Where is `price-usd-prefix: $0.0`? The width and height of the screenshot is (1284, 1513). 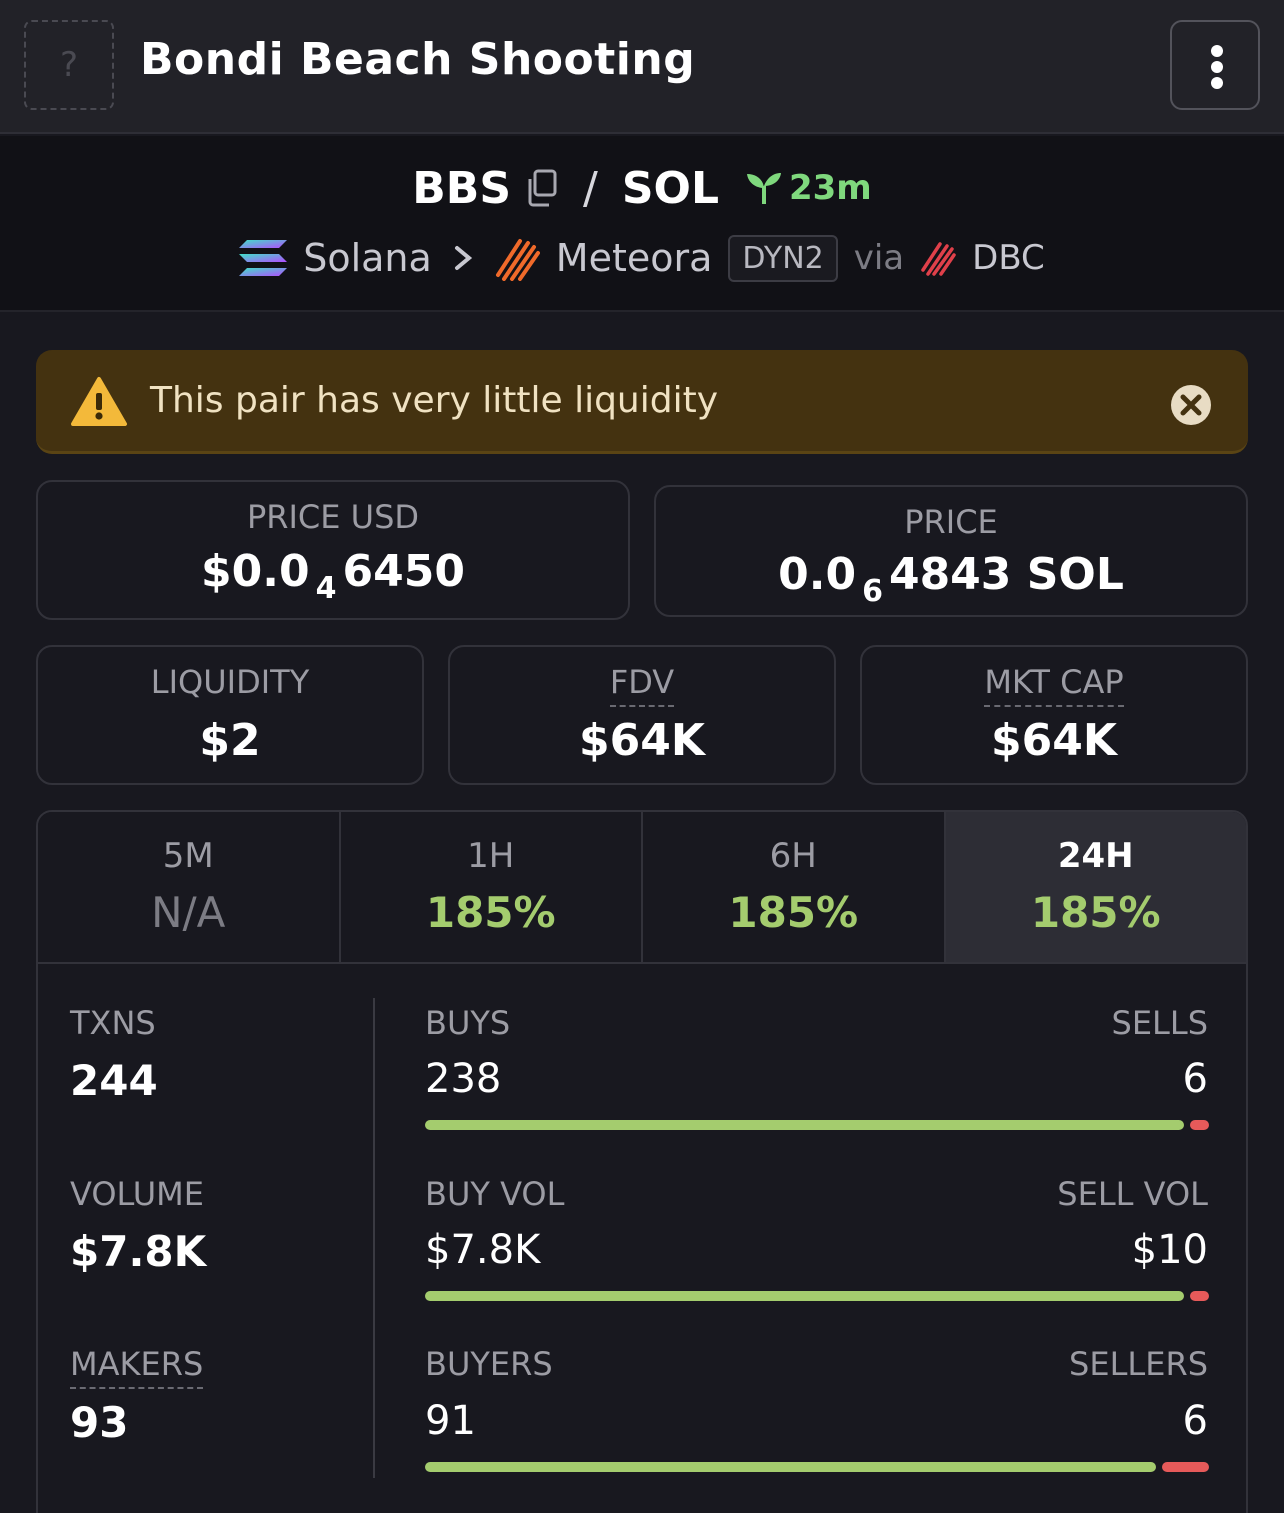 price-usd-prefix: $0.0 is located at coordinates (255, 571).